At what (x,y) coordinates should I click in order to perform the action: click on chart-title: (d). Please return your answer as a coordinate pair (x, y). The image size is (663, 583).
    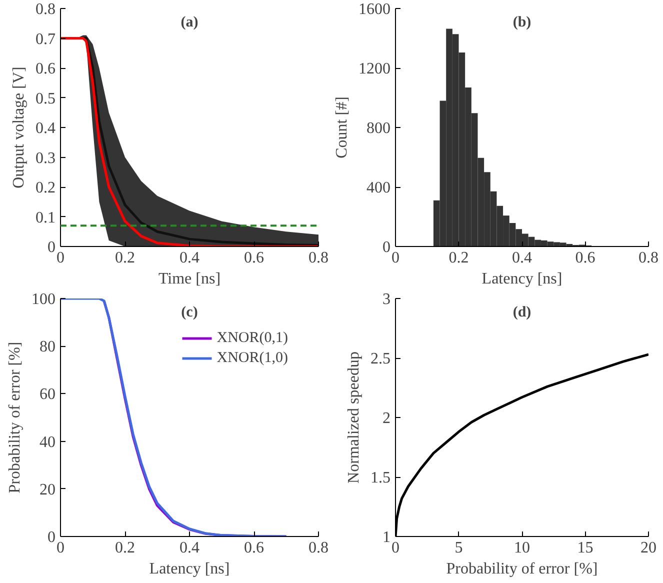
    Looking at the image, I should click on (522, 312).